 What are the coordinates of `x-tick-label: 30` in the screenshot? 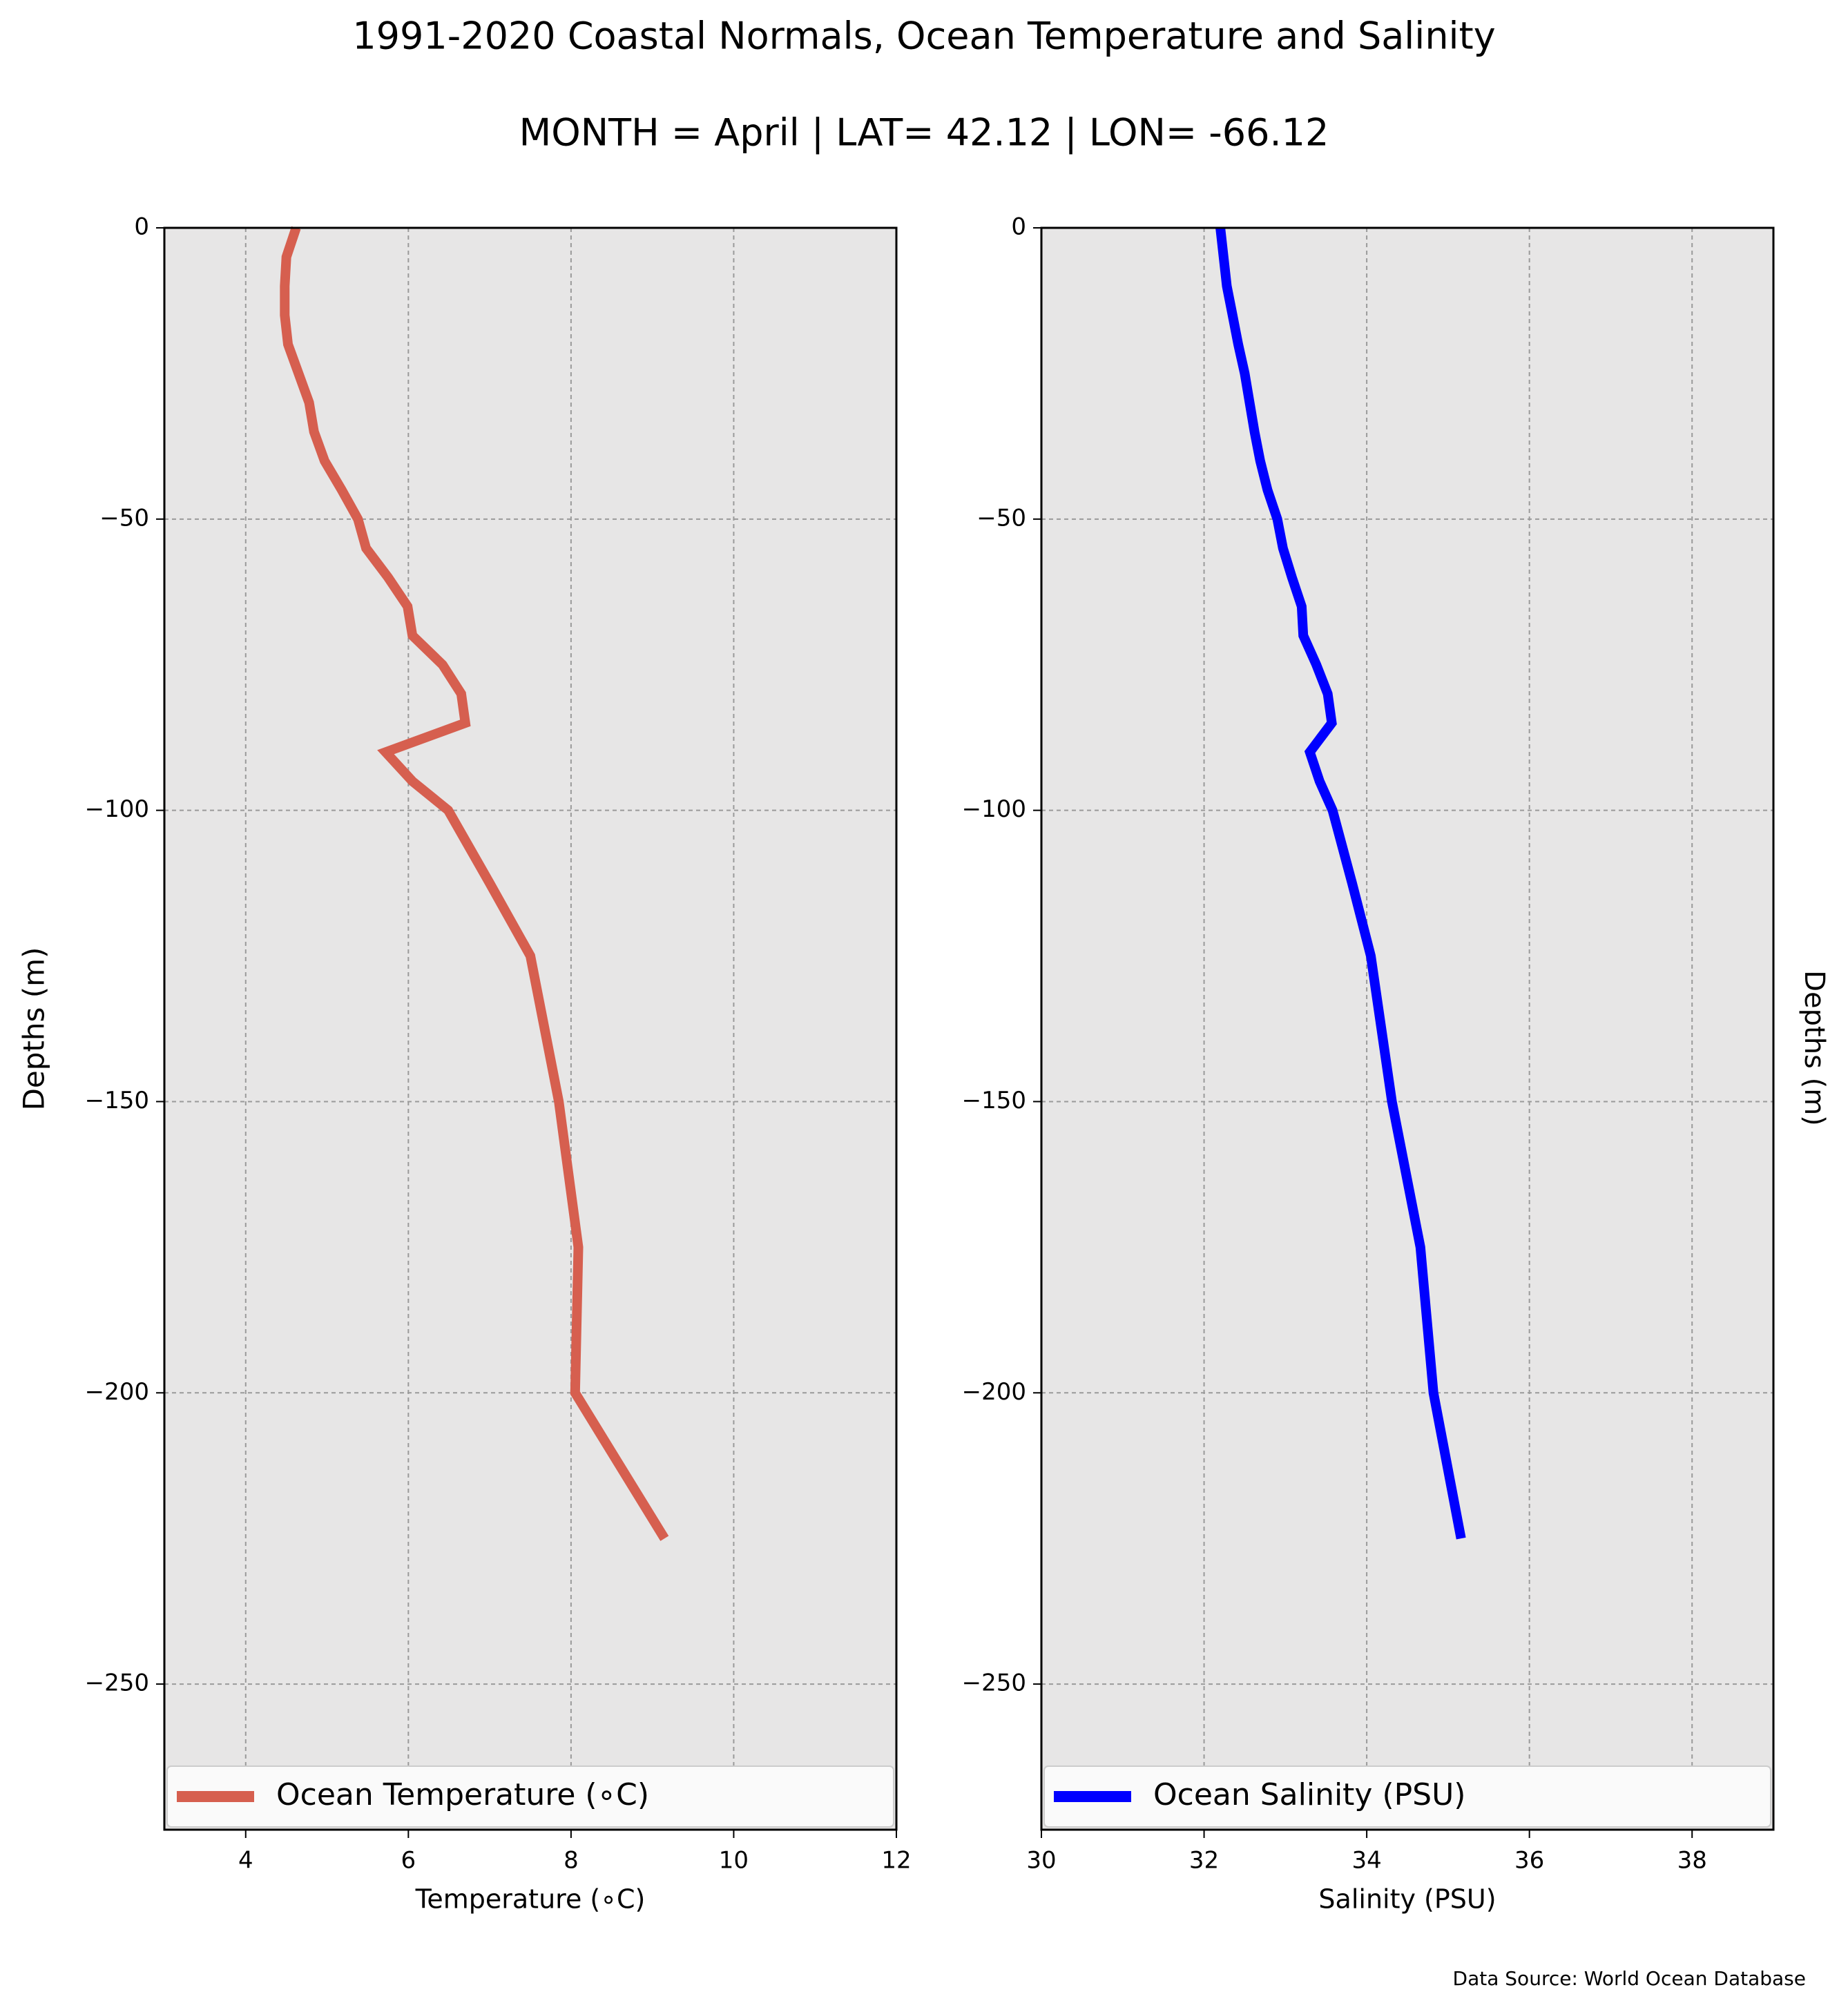 It's located at (1041, 1861).